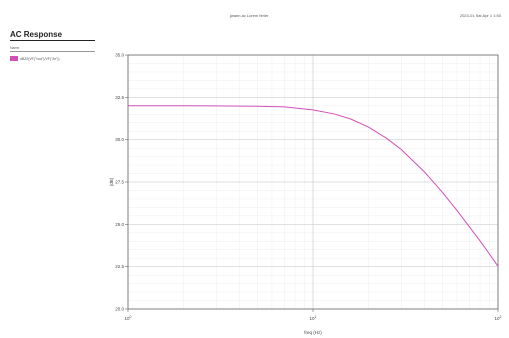  I want to click on legend-entry: dB20(VF("/out")/VF("/in")), so click(35, 58).